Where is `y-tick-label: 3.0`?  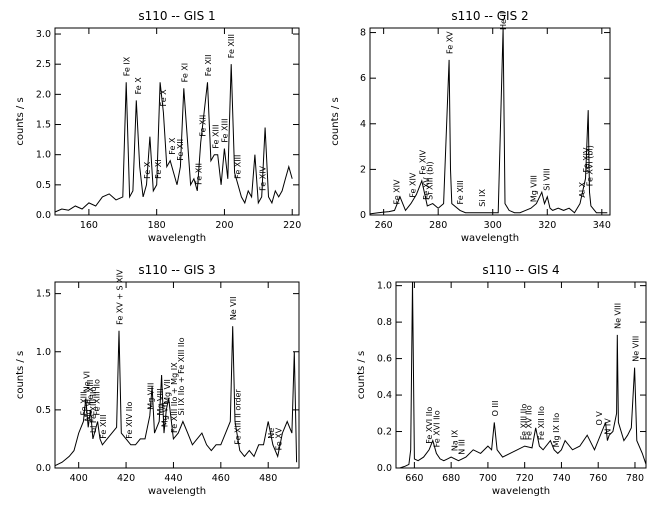
y-tick-label: 3.0 is located at coordinates (43, 34).